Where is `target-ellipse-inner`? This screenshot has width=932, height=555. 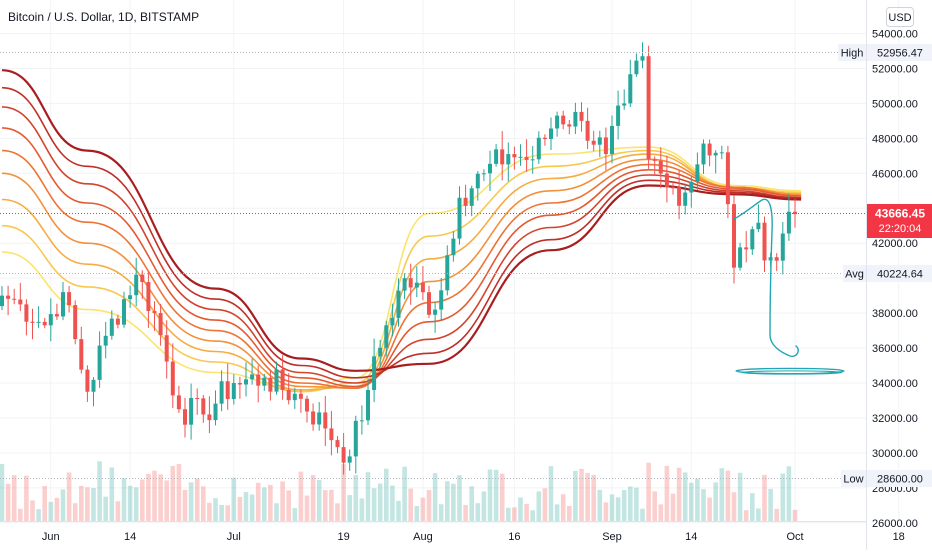
target-ellipse-inner is located at coordinates (792, 372).